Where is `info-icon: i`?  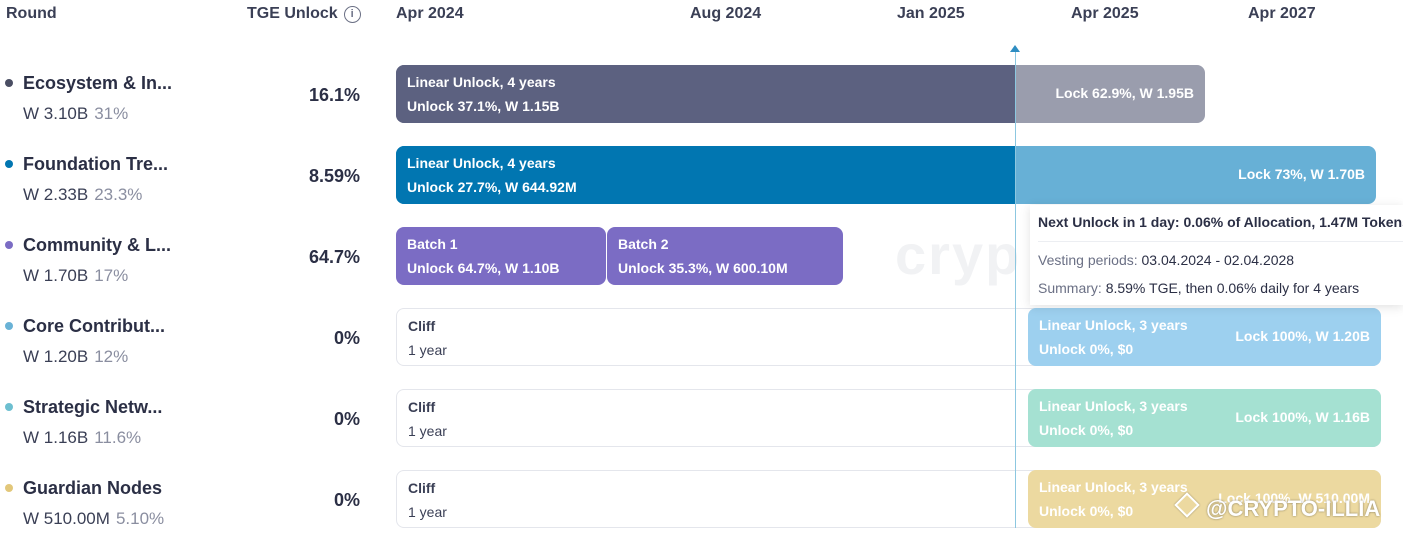
info-icon: i is located at coordinates (352, 14).